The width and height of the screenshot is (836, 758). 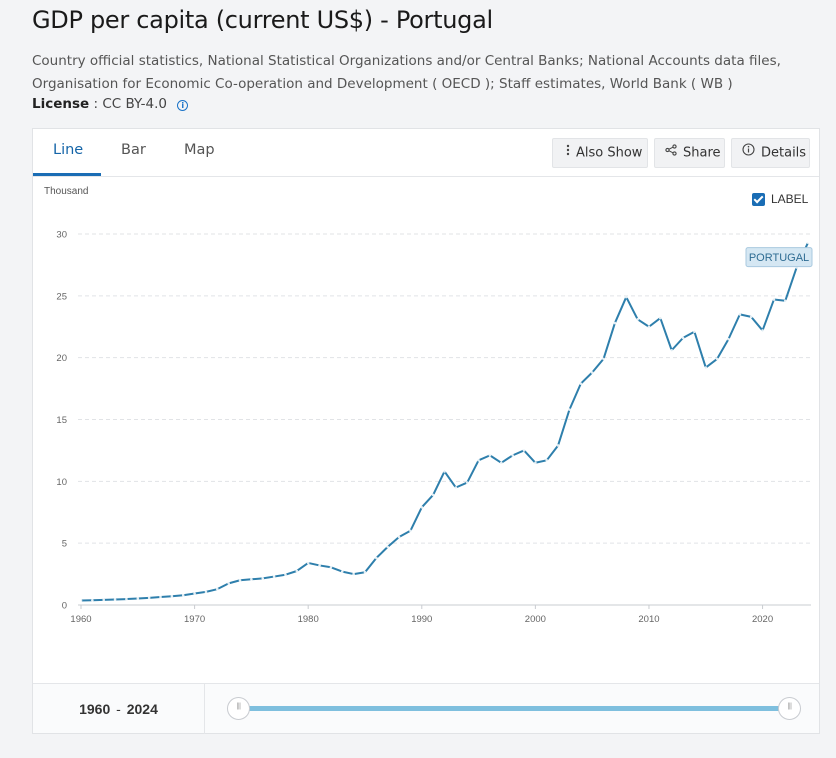 What do you see at coordinates (61, 358) in the screenshot?
I see `y-tick-label: 20` at bounding box center [61, 358].